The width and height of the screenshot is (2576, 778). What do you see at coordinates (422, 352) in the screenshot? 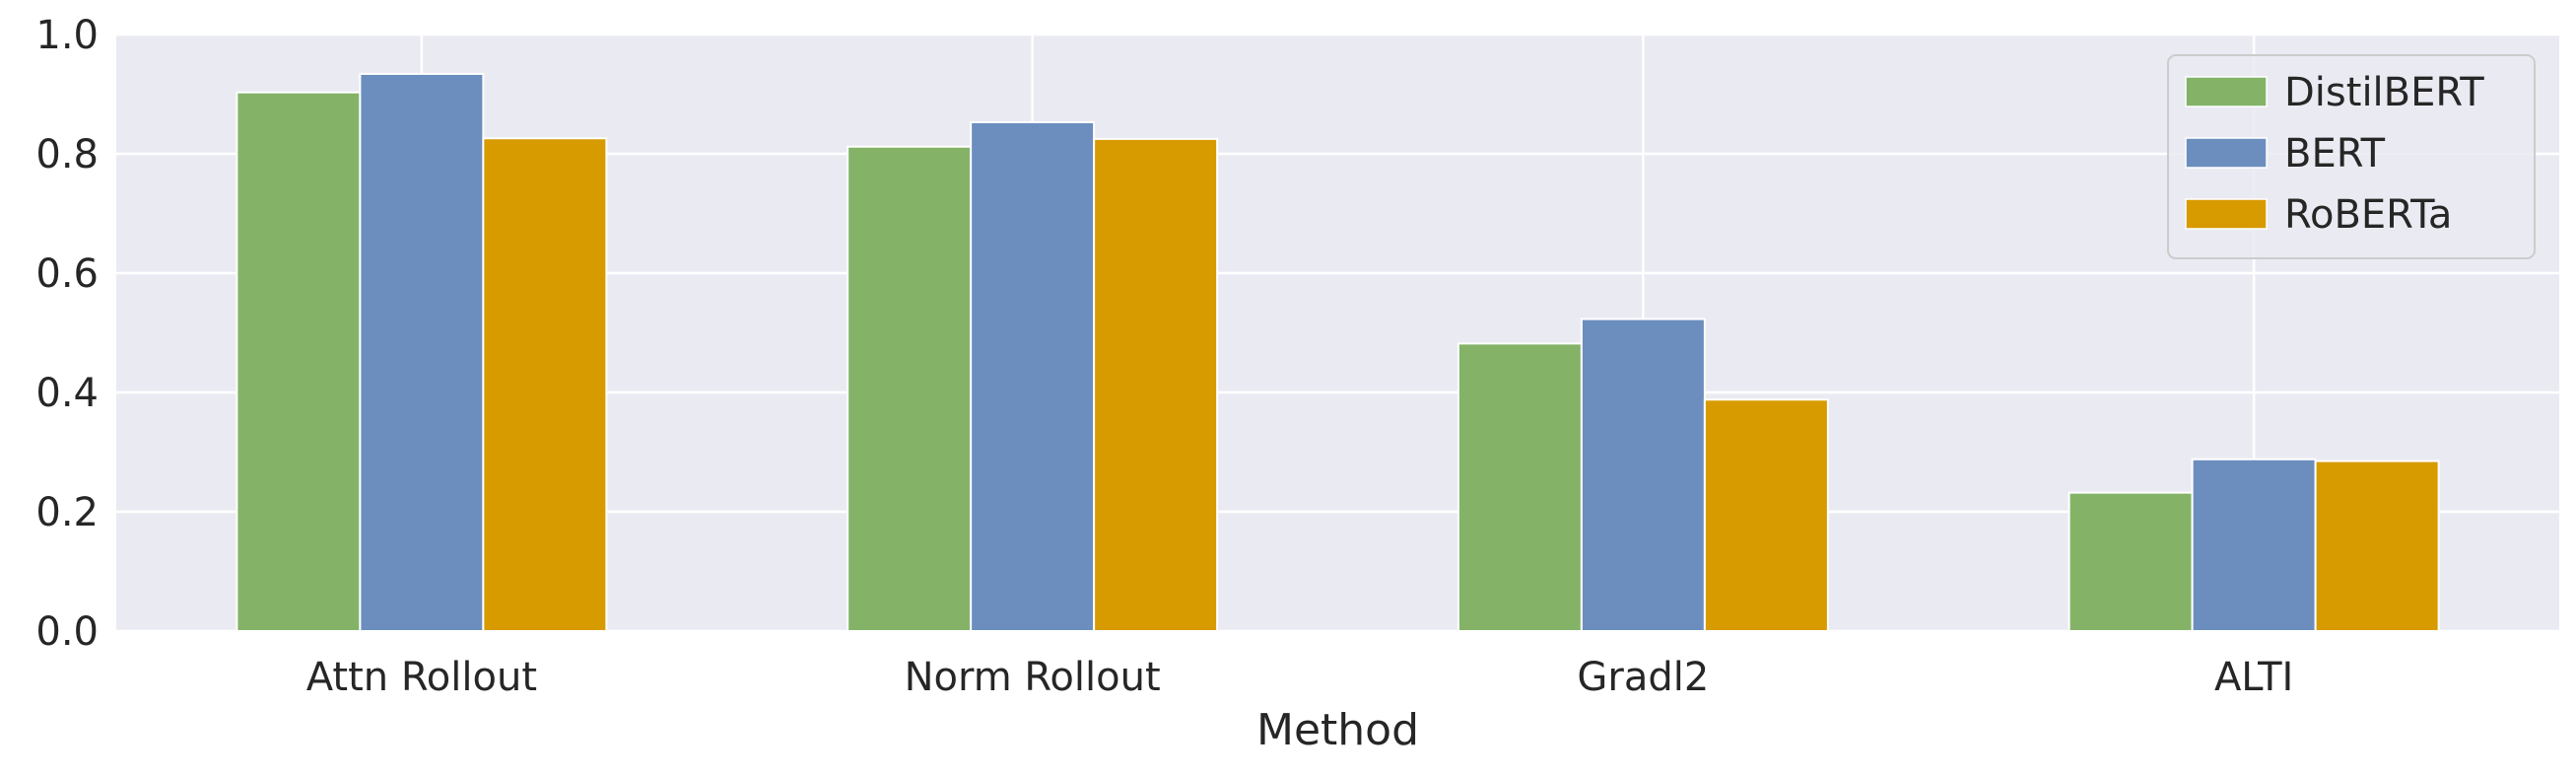
I see `bar-bert-attn-rollout` at bounding box center [422, 352].